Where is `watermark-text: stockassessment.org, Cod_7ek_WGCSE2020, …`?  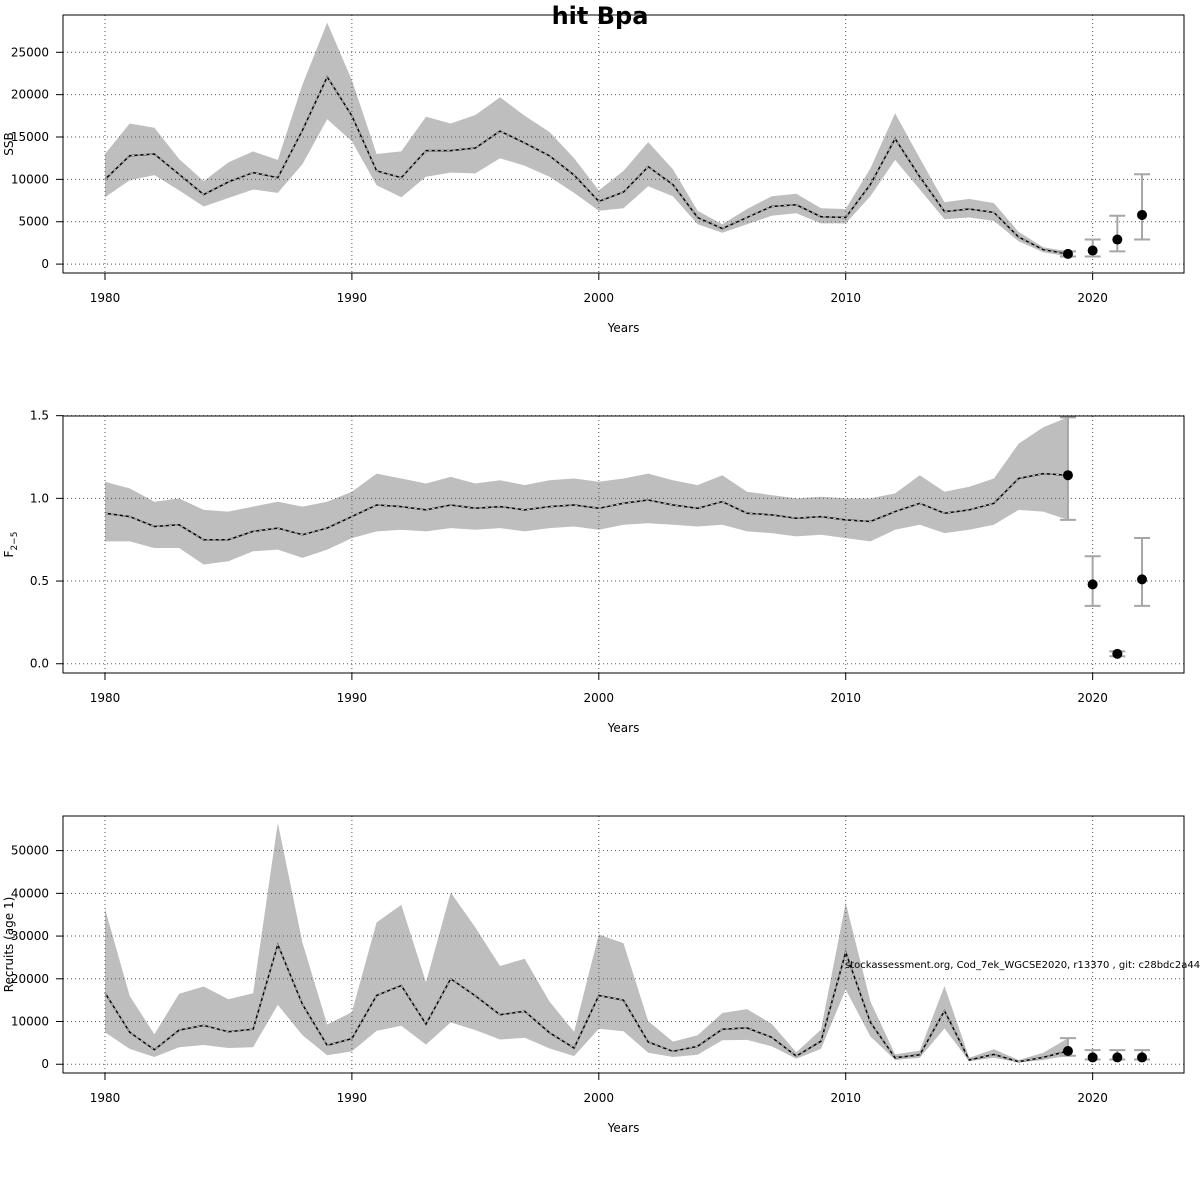
watermark-text: stockassessment.org, Cod_7ek_WGCSE2020, … is located at coordinates (1022, 965).